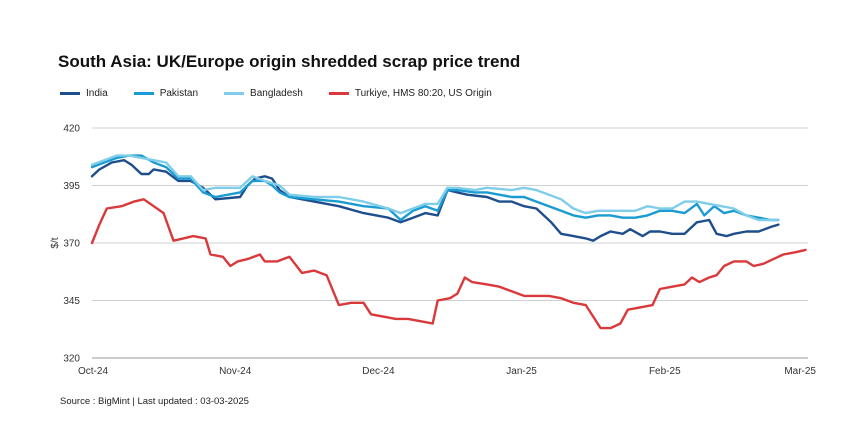 This screenshot has width=856, height=432. Describe the element at coordinates (800, 371) in the screenshot. I see `x-tick-label: Mar-25` at that location.